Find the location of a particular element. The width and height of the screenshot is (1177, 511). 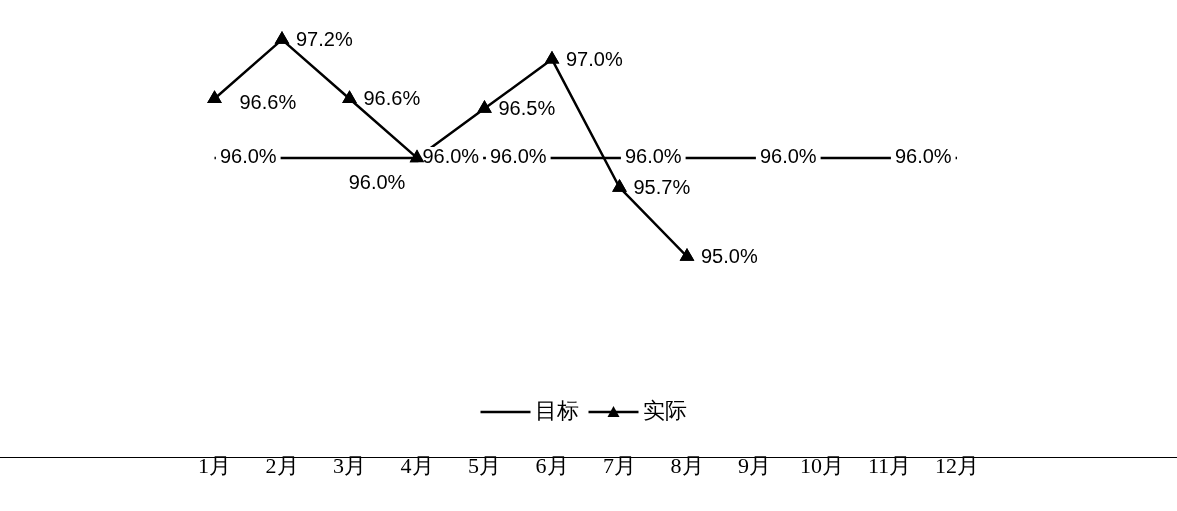

data-label: 97.2% is located at coordinates (324, 39).